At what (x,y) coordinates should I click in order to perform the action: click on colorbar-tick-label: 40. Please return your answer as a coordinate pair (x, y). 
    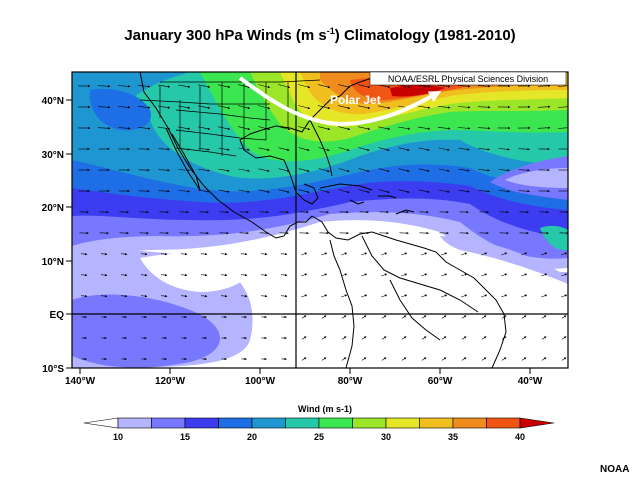
    Looking at the image, I should click on (520, 437).